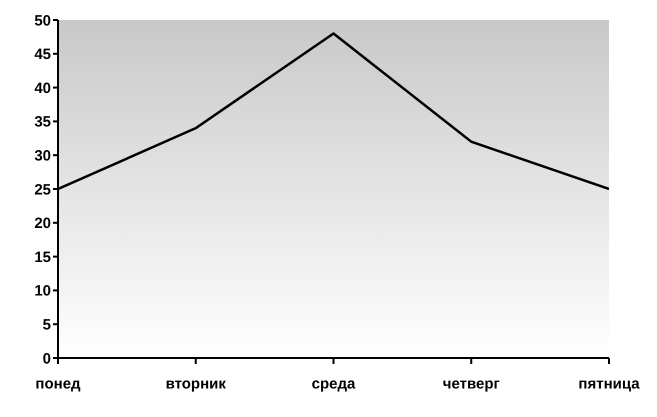 This screenshot has width=657, height=417. Describe the element at coordinates (334, 384) in the screenshot. I see `x-tick-label: среда` at that location.